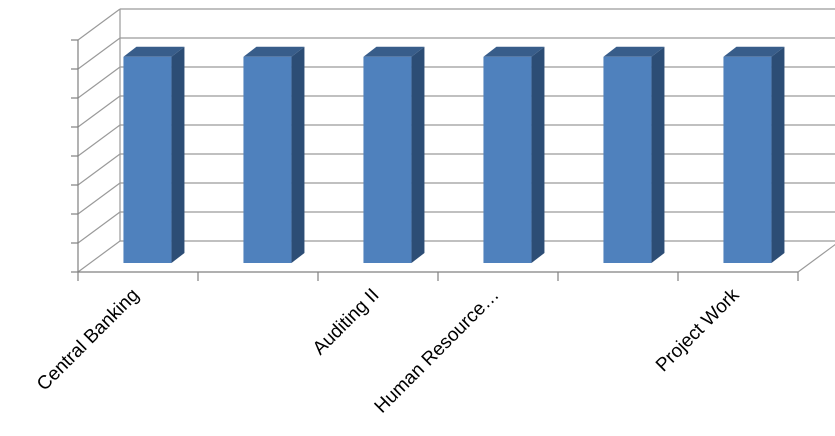 The height and width of the screenshot is (436, 835). What do you see at coordinates (816, 256) in the screenshot?
I see `floor-edge` at bounding box center [816, 256].